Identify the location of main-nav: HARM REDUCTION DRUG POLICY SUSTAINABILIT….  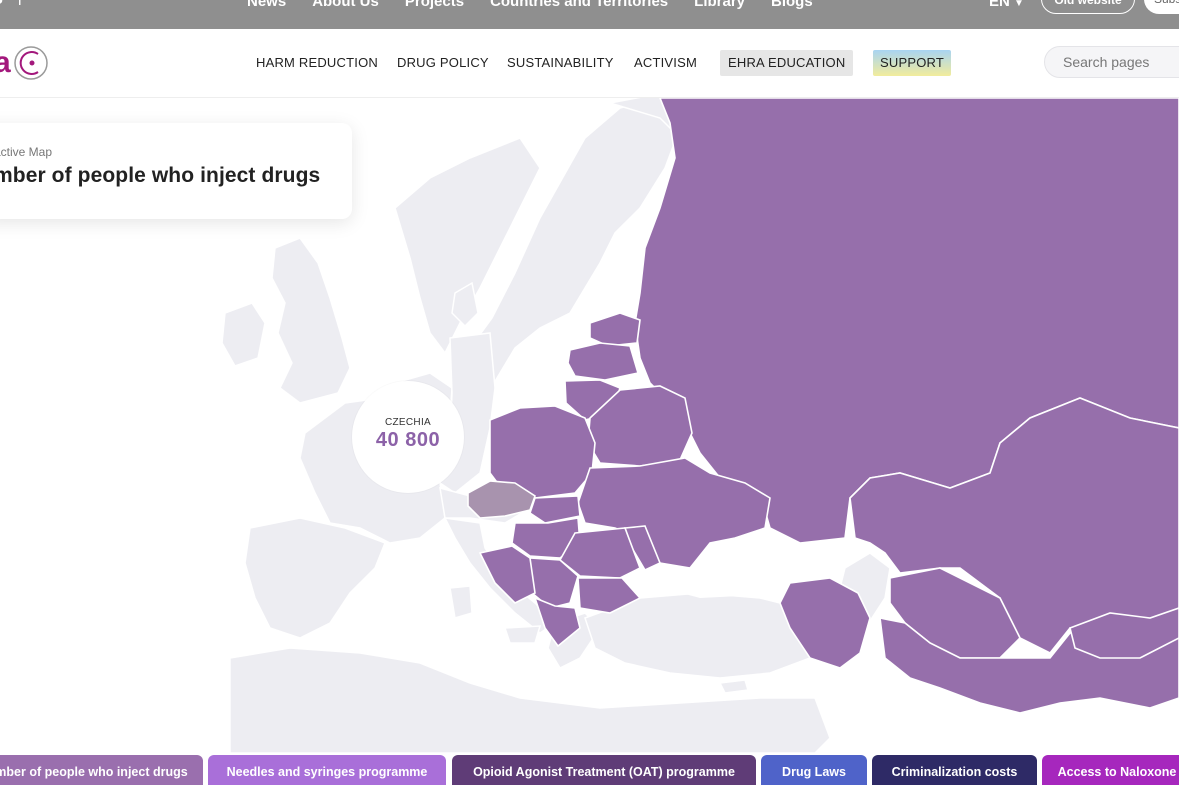
(589, 63).